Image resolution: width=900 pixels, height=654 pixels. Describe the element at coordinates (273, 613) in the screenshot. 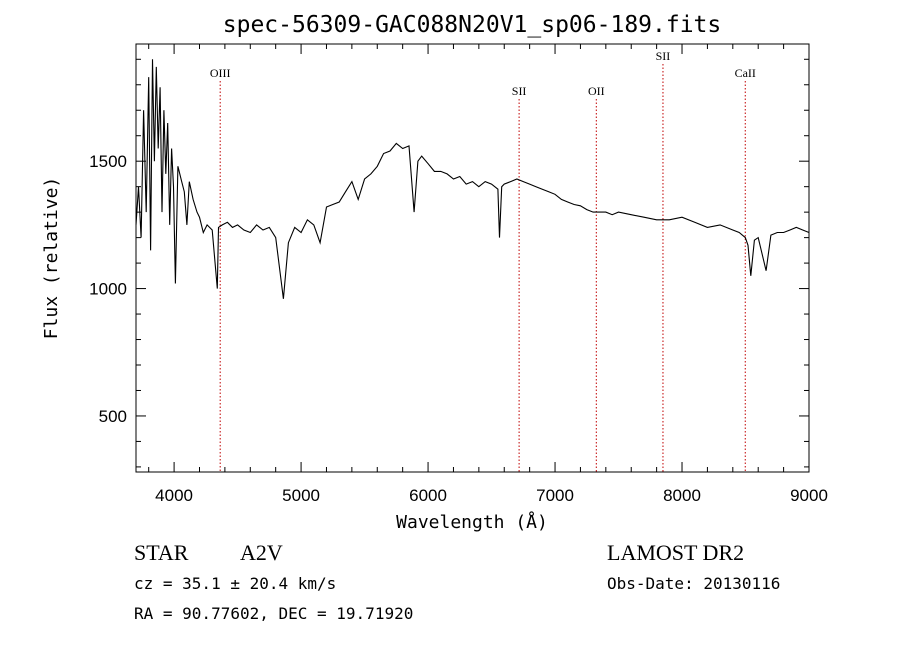

I see `coordinates-text: RA = 90.77602, DEC = 19.71920` at that location.